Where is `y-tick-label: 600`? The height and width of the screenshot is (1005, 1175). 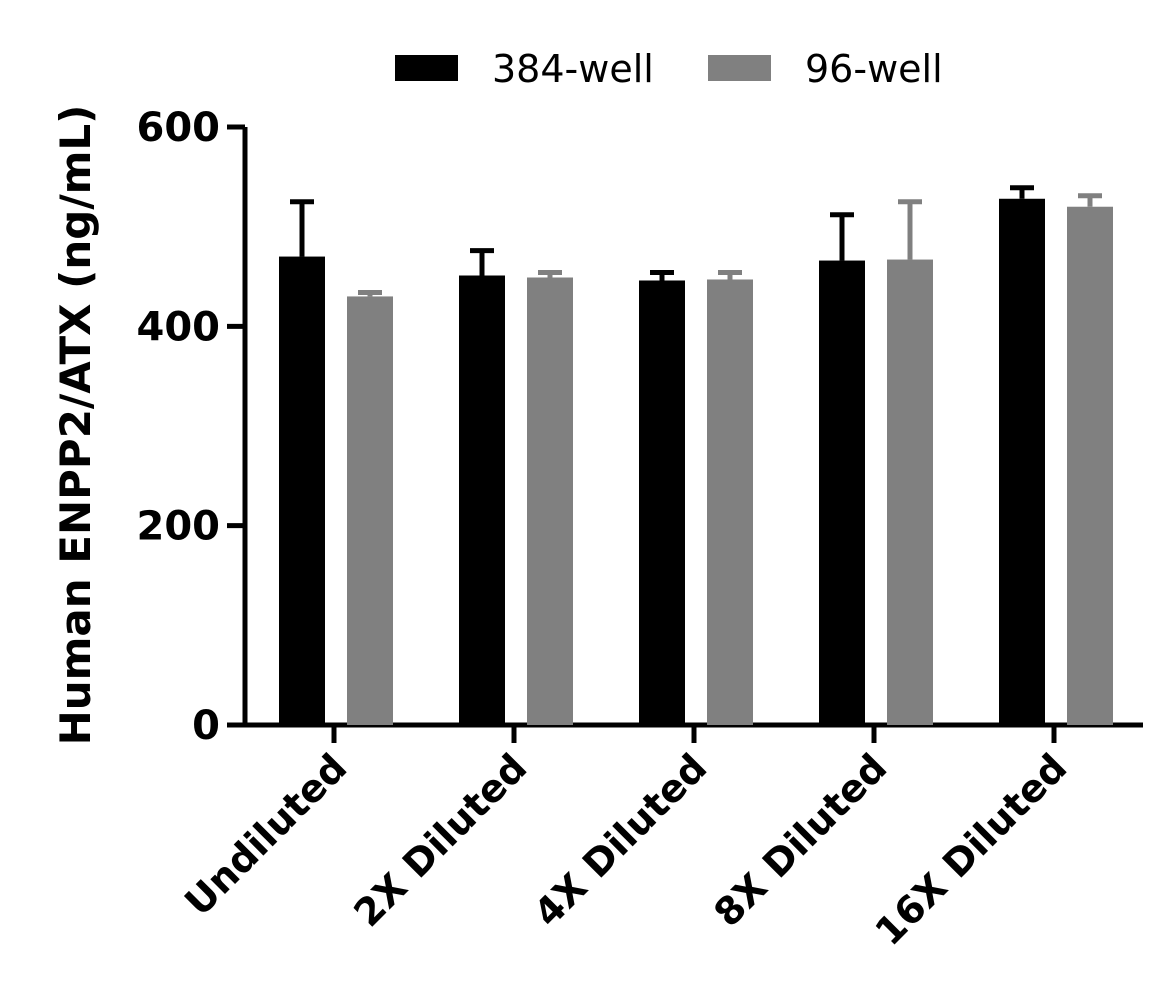 y-tick-label: 600 is located at coordinates (179, 128).